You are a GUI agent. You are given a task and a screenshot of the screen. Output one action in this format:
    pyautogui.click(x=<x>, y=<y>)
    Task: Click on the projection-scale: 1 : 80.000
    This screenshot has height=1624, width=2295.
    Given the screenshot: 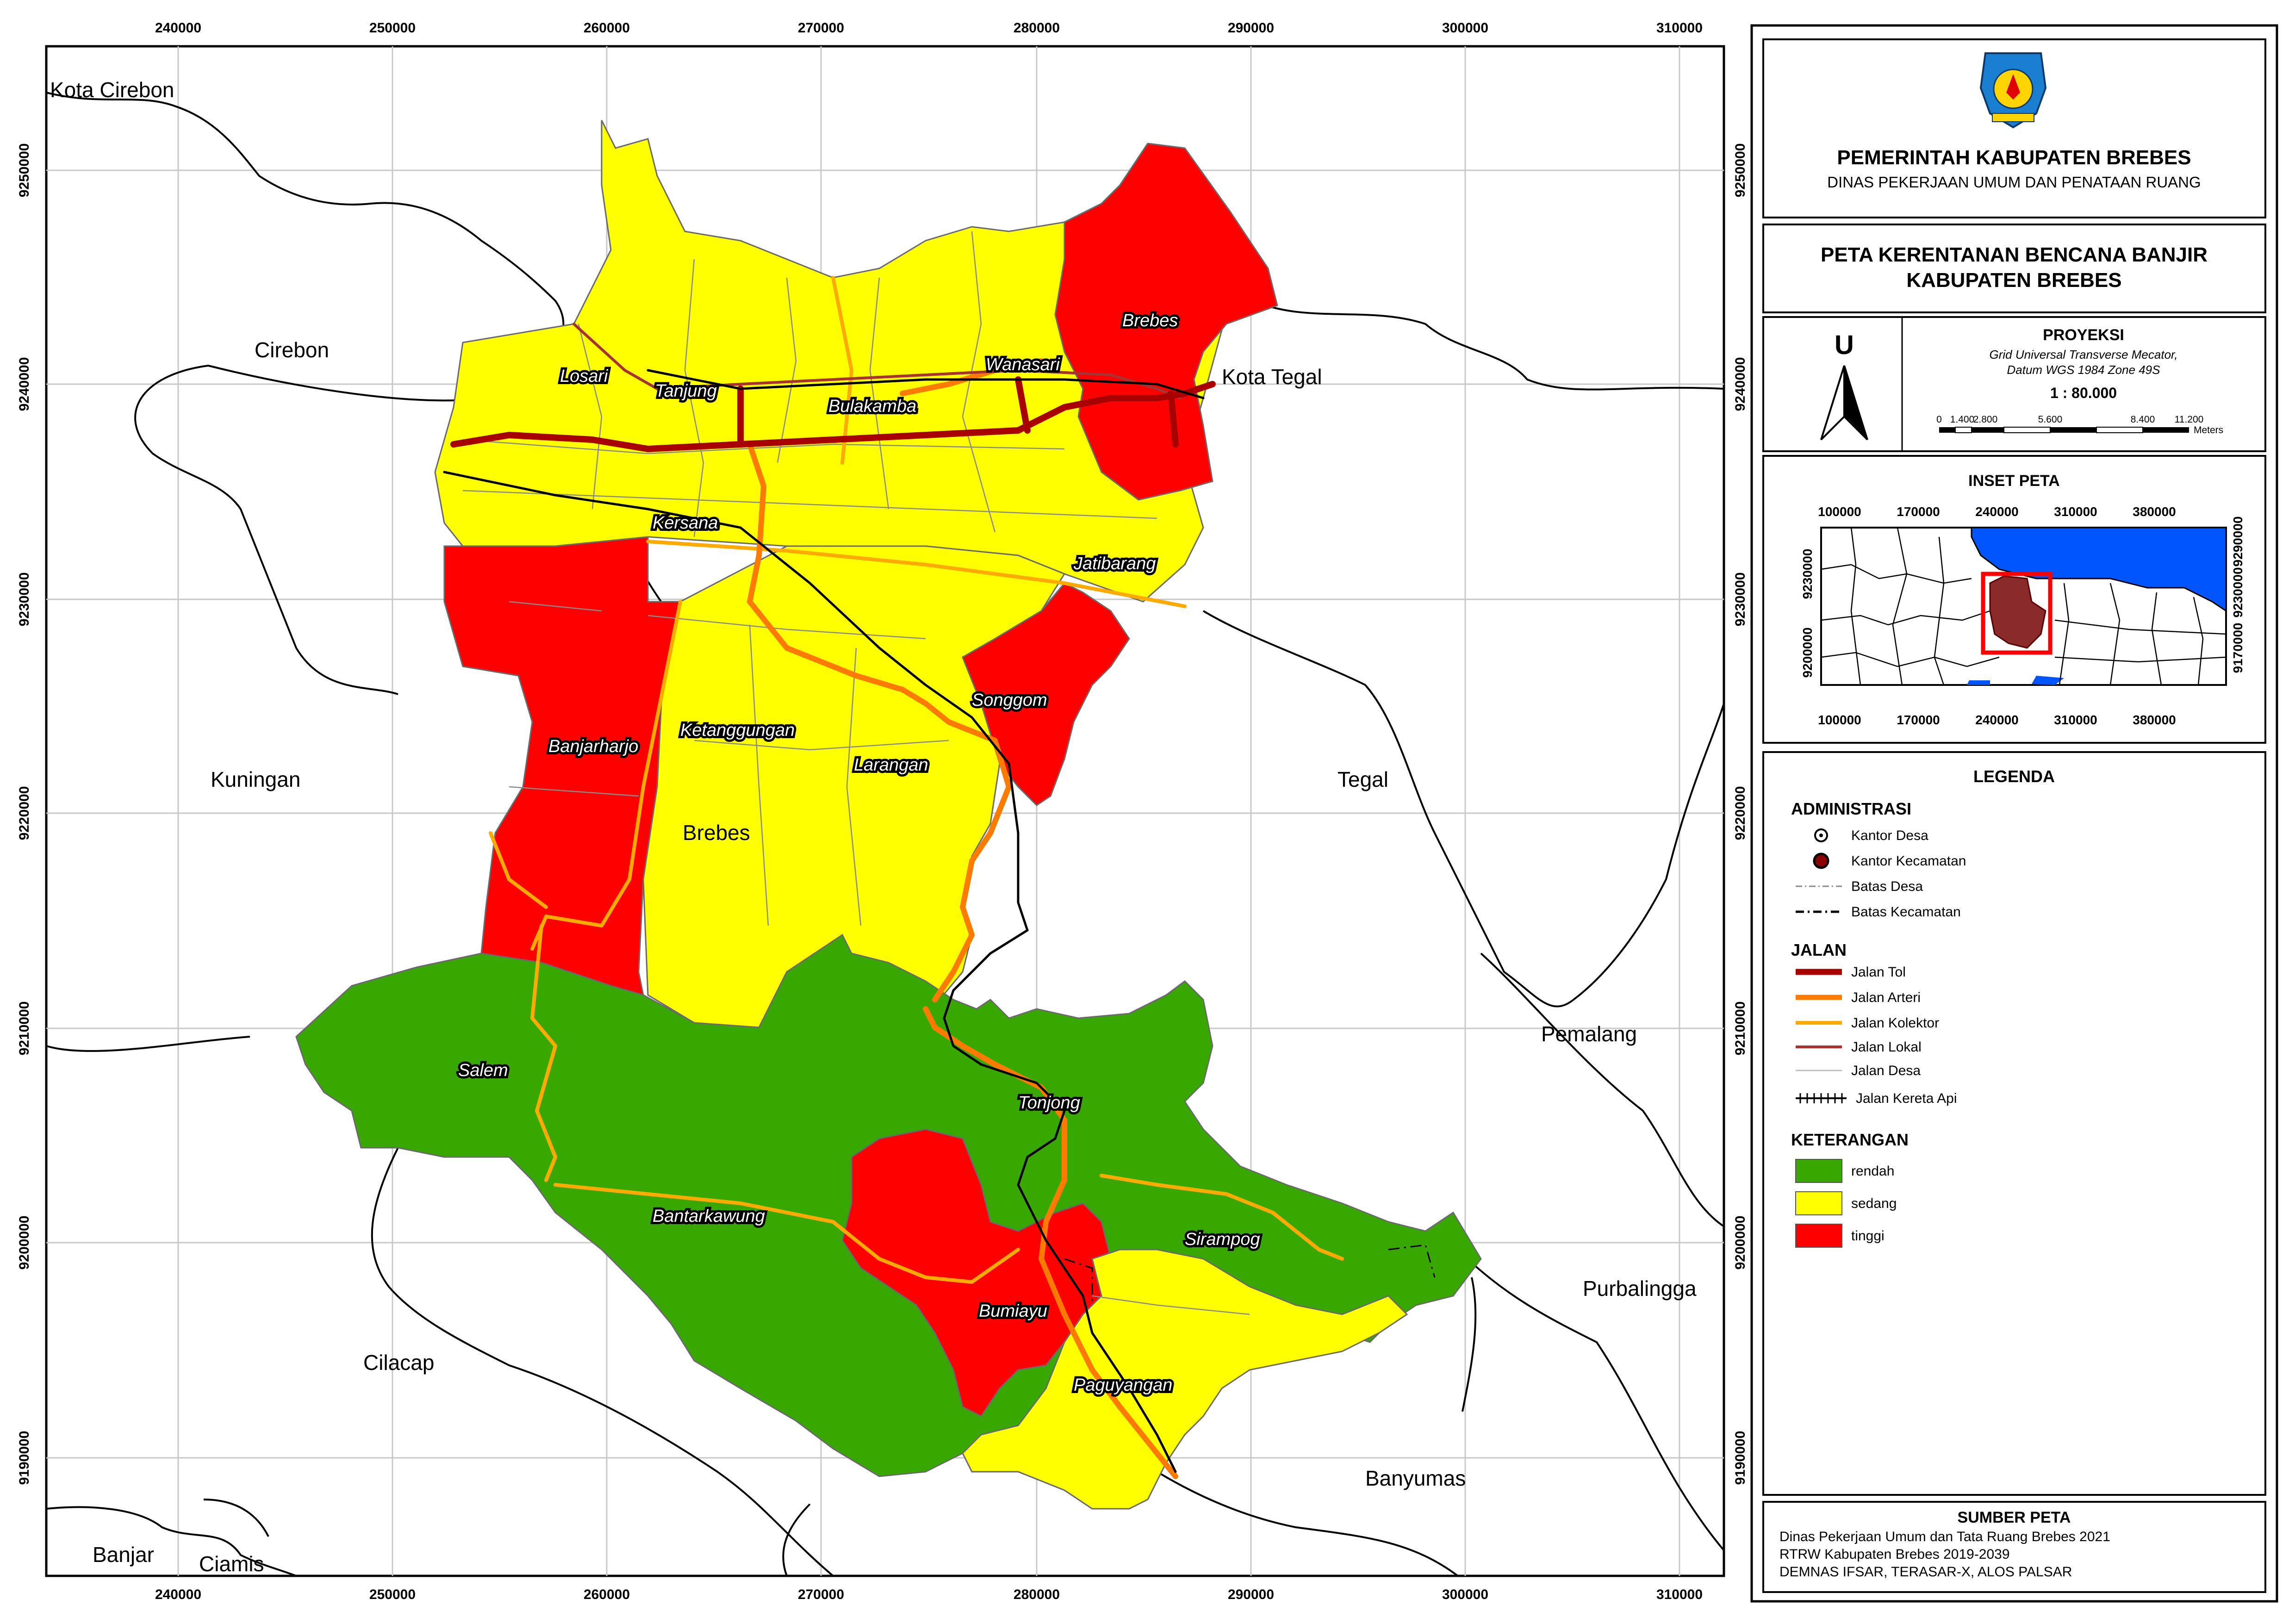 What is the action you would take?
    pyautogui.click(x=2083, y=393)
    